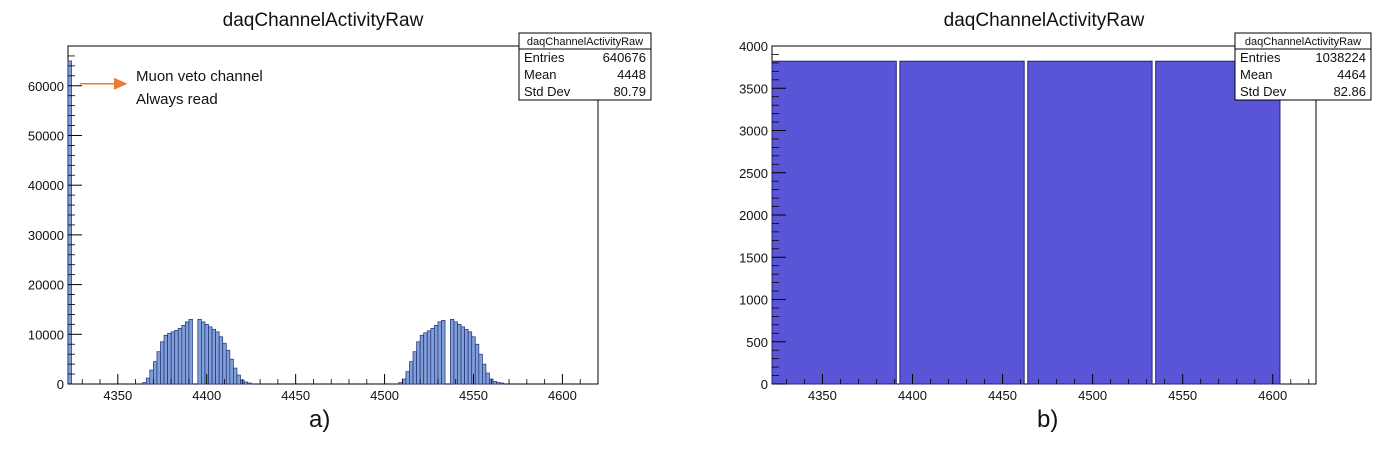 Image resolution: width=1392 pixels, height=456 pixels. What do you see at coordinates (753, 46) in the screenshot?
I see `y-tick-label: 4000` at bounding box center [753, 46].